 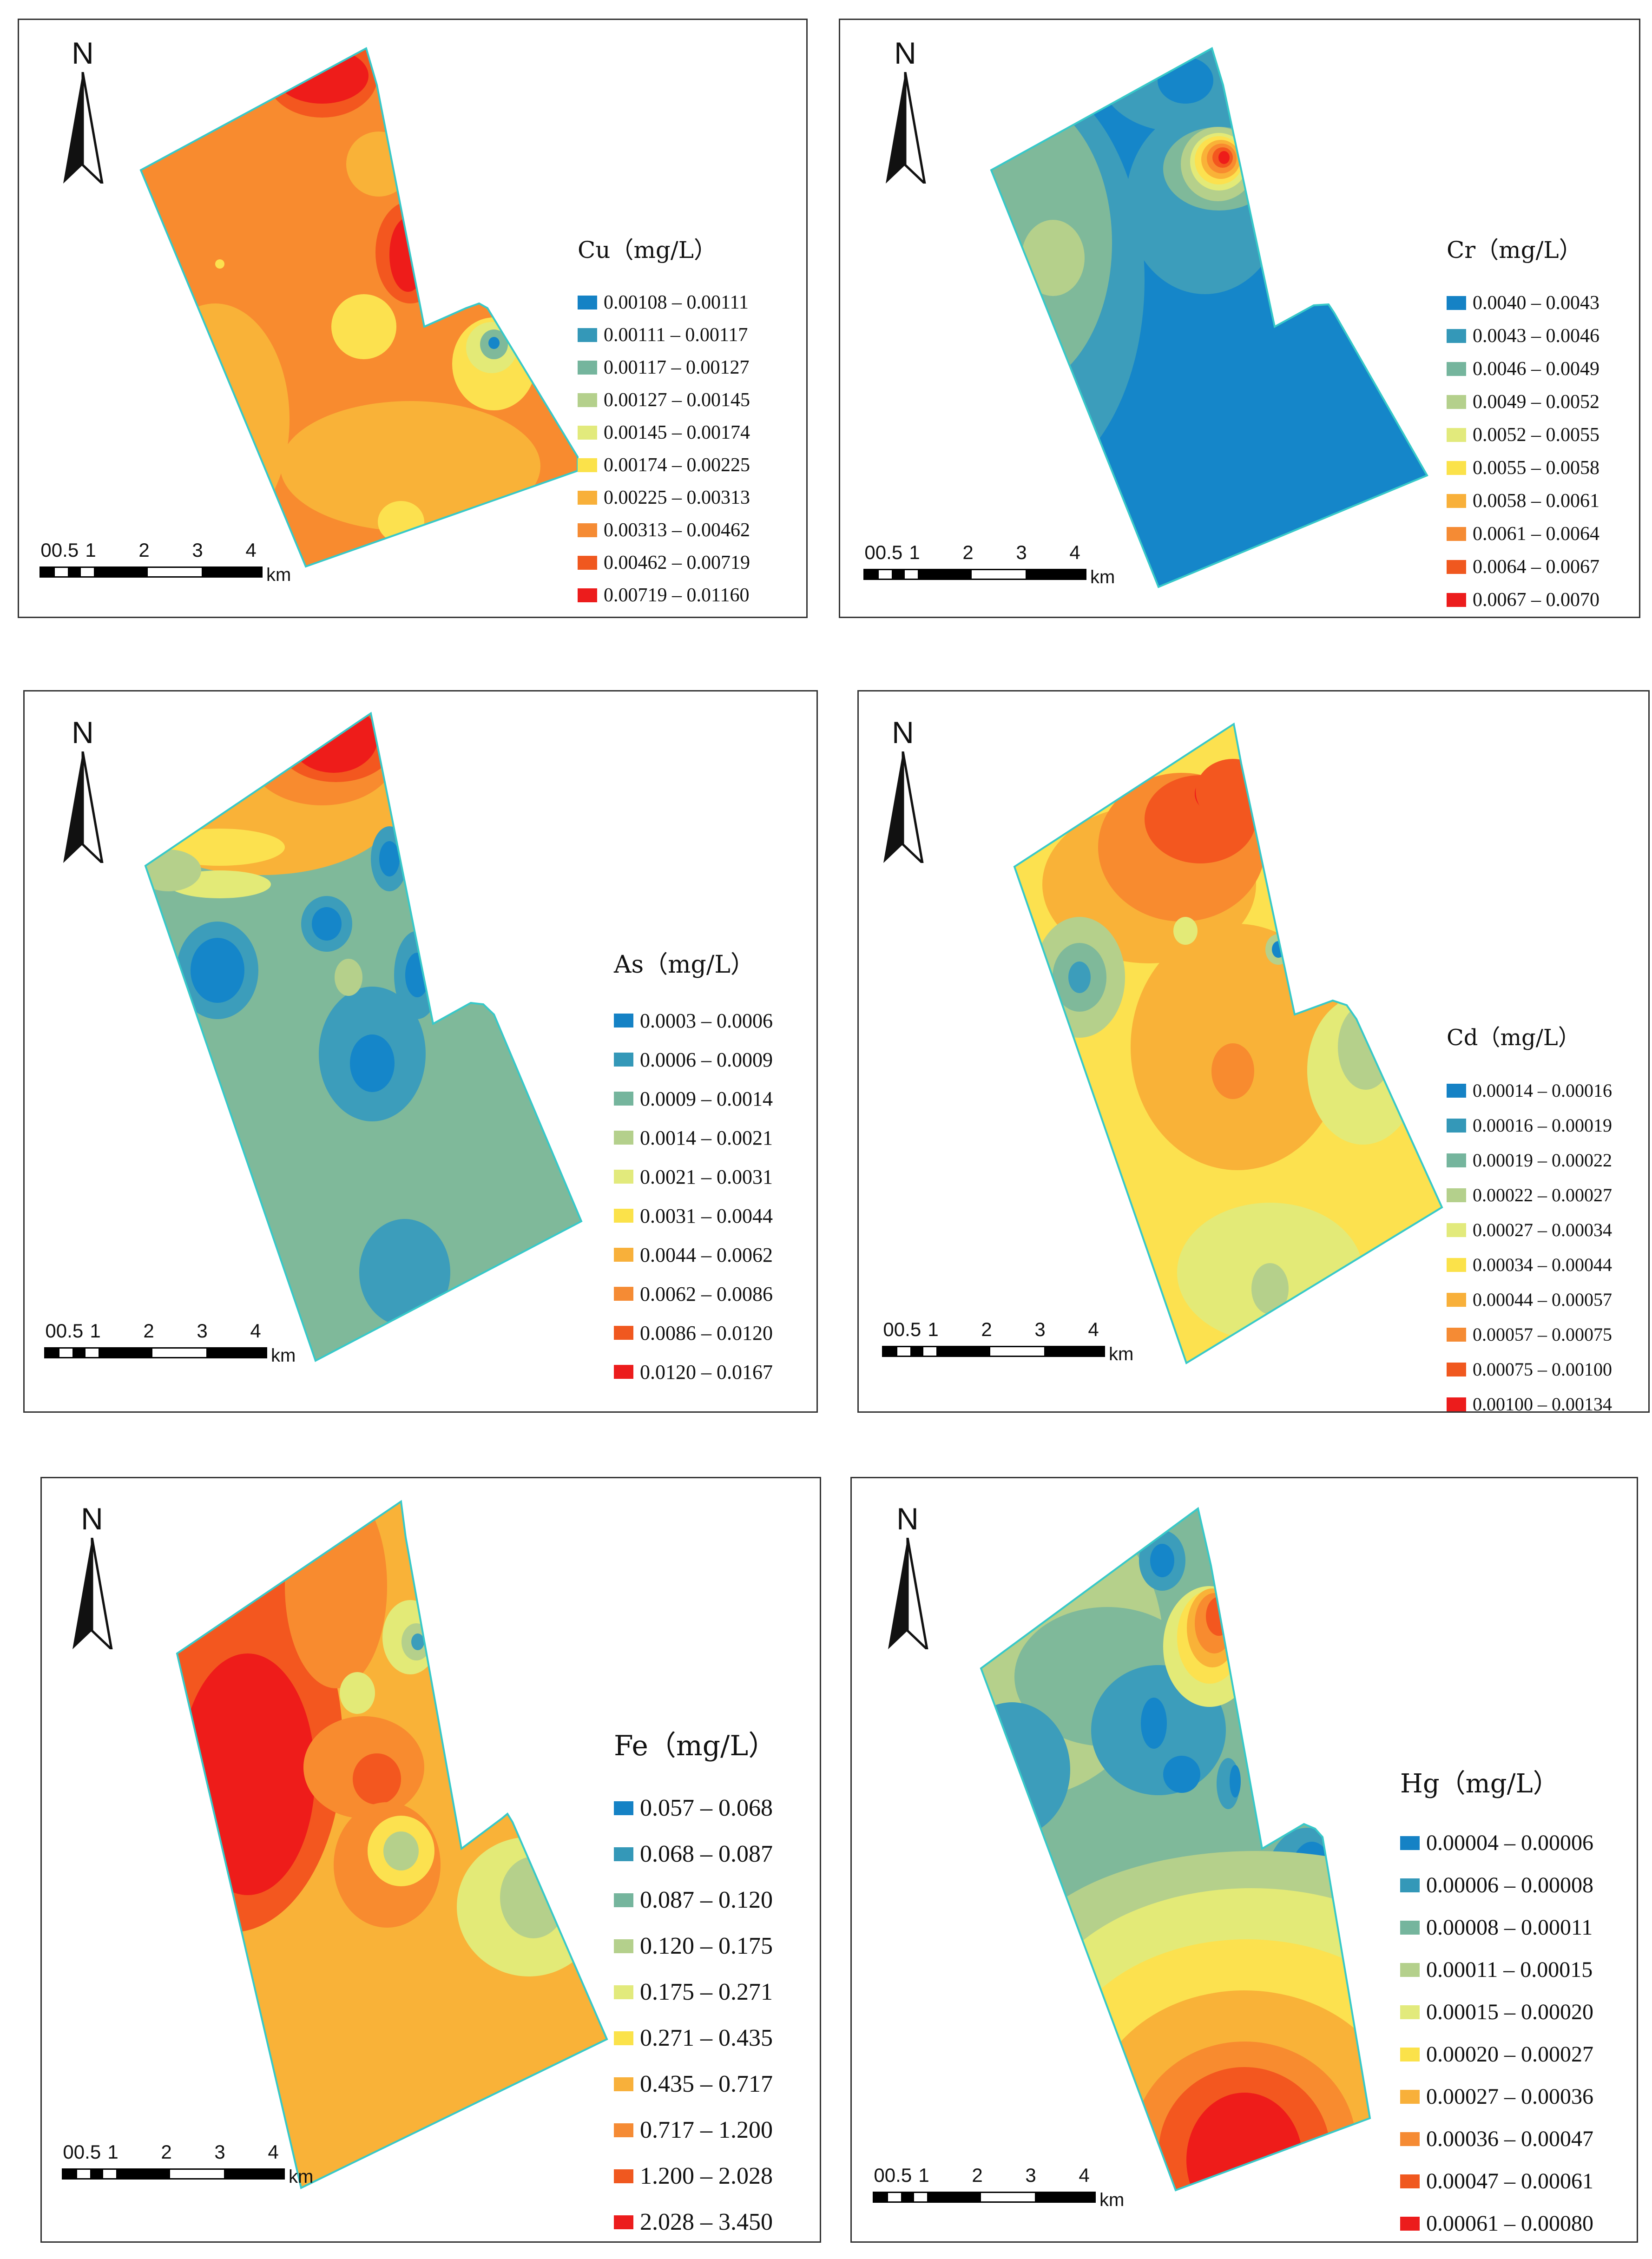 I want to click on legend-item: 0.00014 – 0.00016, so click(x=1530, y=1090).